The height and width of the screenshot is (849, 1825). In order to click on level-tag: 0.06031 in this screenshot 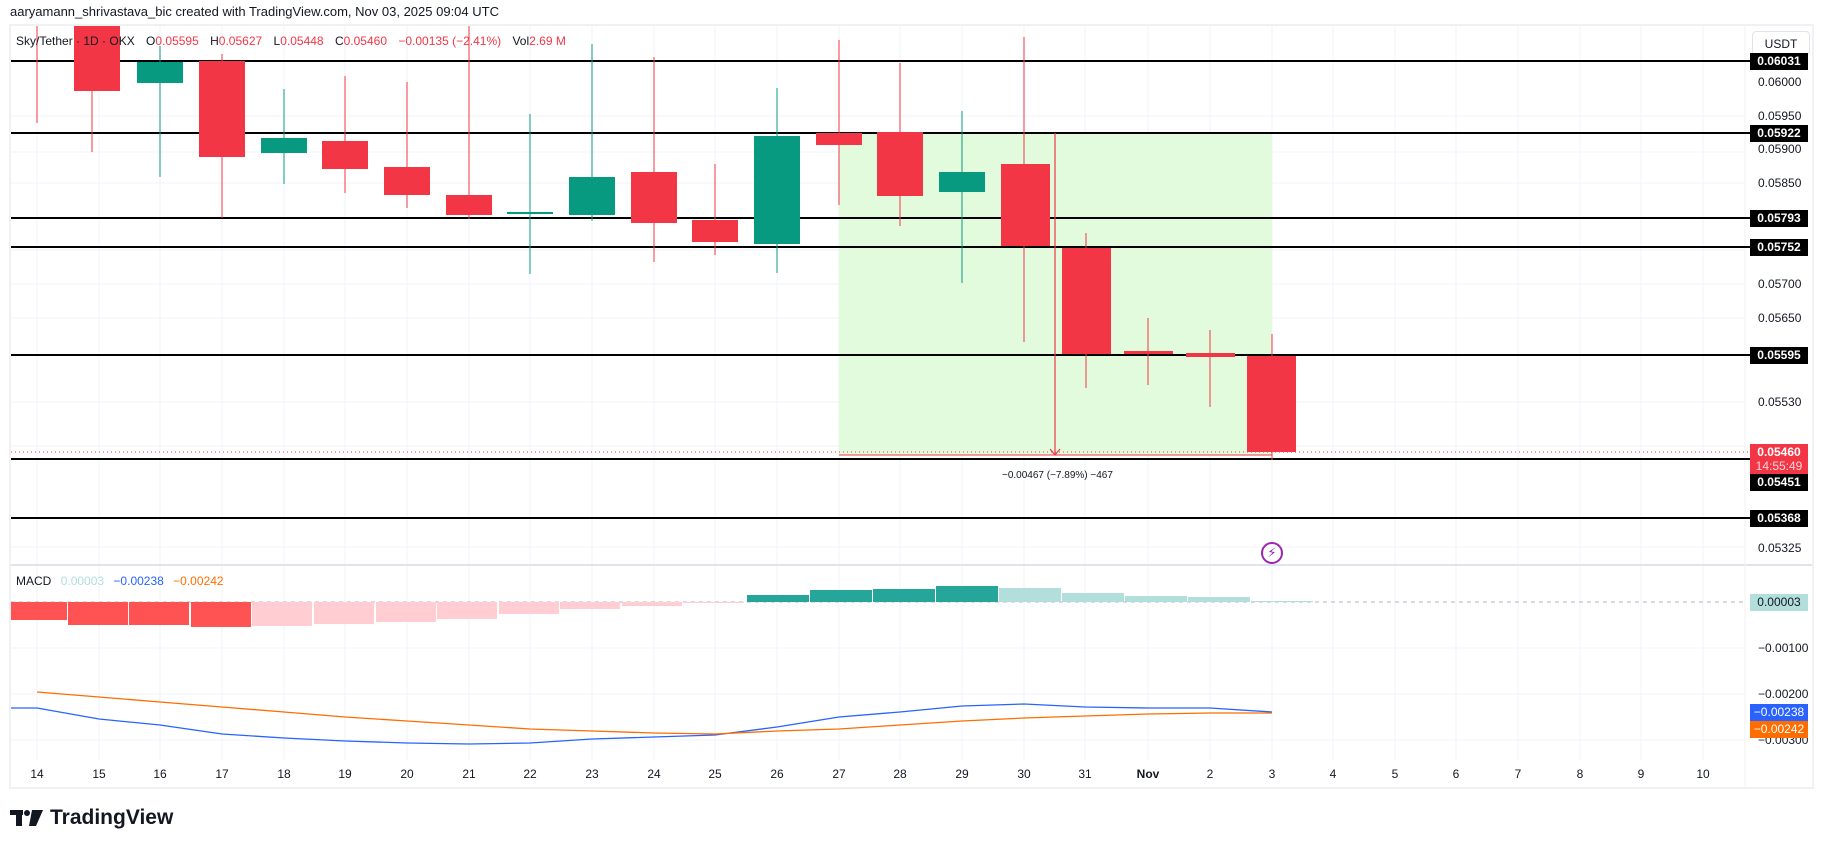, I will do `click(1779, 61)`.